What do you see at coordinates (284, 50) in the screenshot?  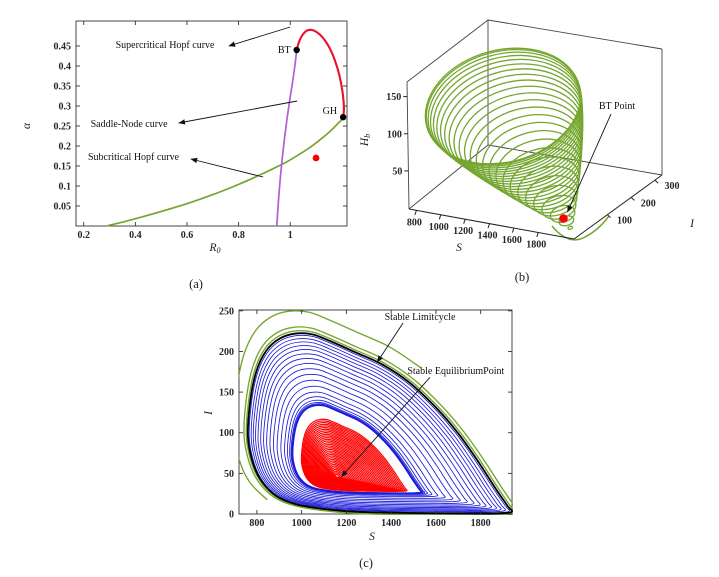 I see `marker-label-BT-point: BT` at bounding box center [284, 50].